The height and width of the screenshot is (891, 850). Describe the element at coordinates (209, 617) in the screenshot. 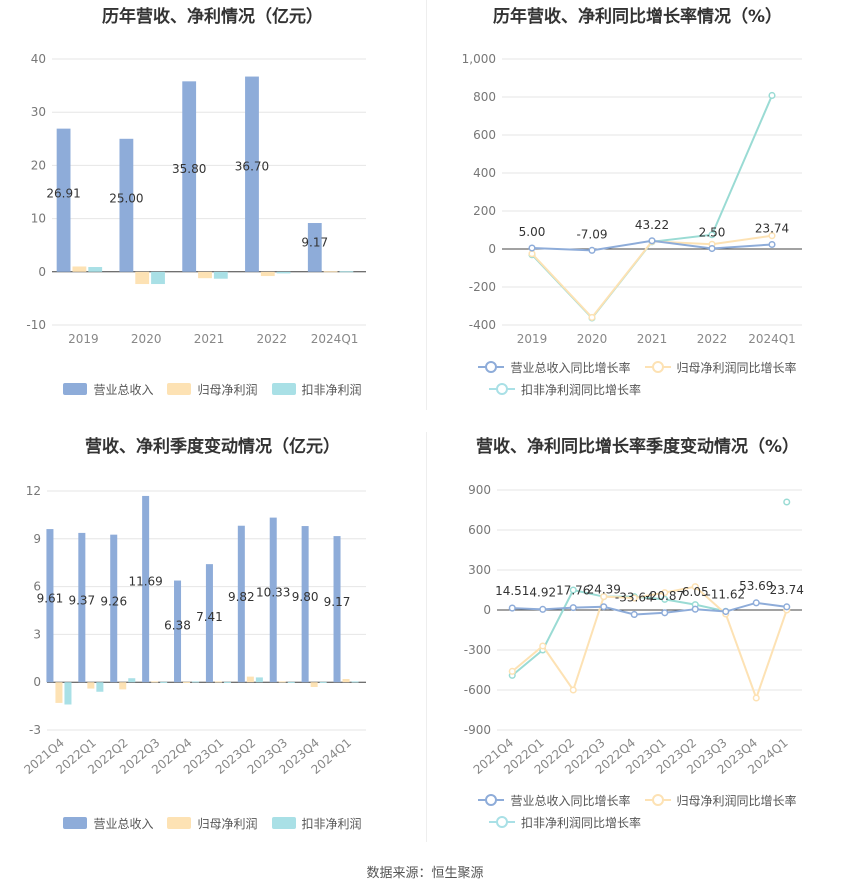

I see `data-label: 7.41` at that location.